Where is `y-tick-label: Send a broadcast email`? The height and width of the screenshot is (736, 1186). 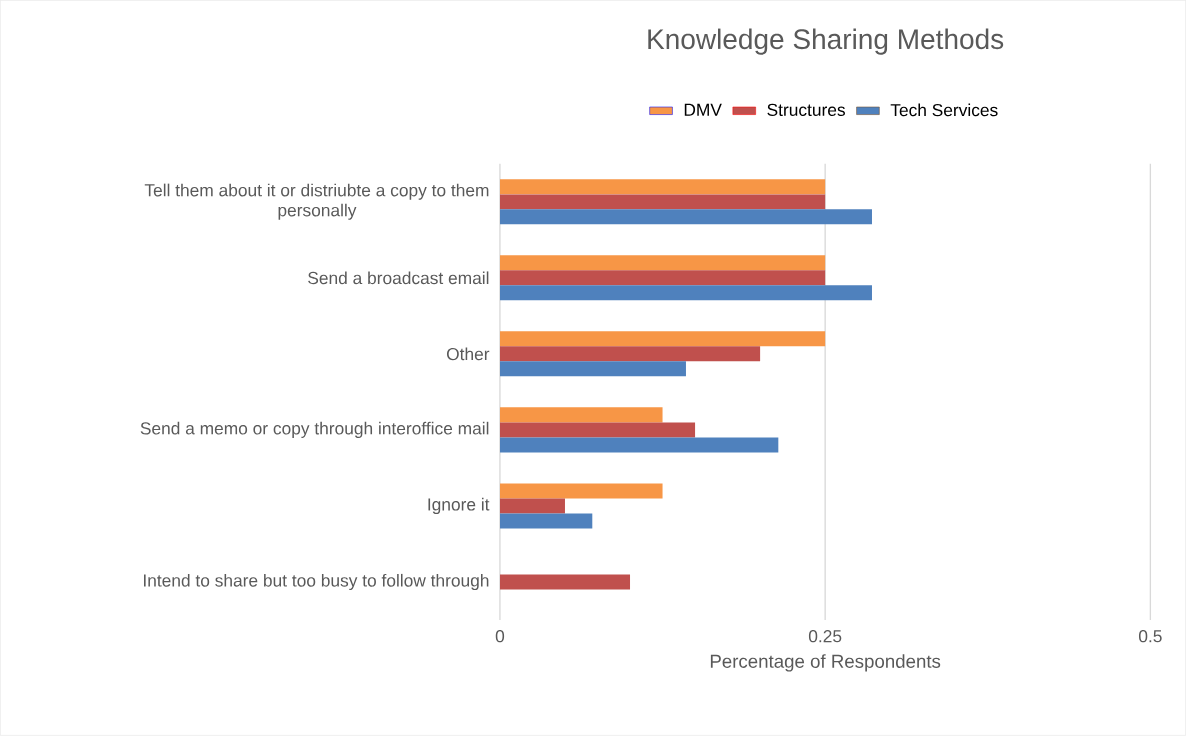 y-tick-label: Send a broadcast email is located at coordinates (398, 278).